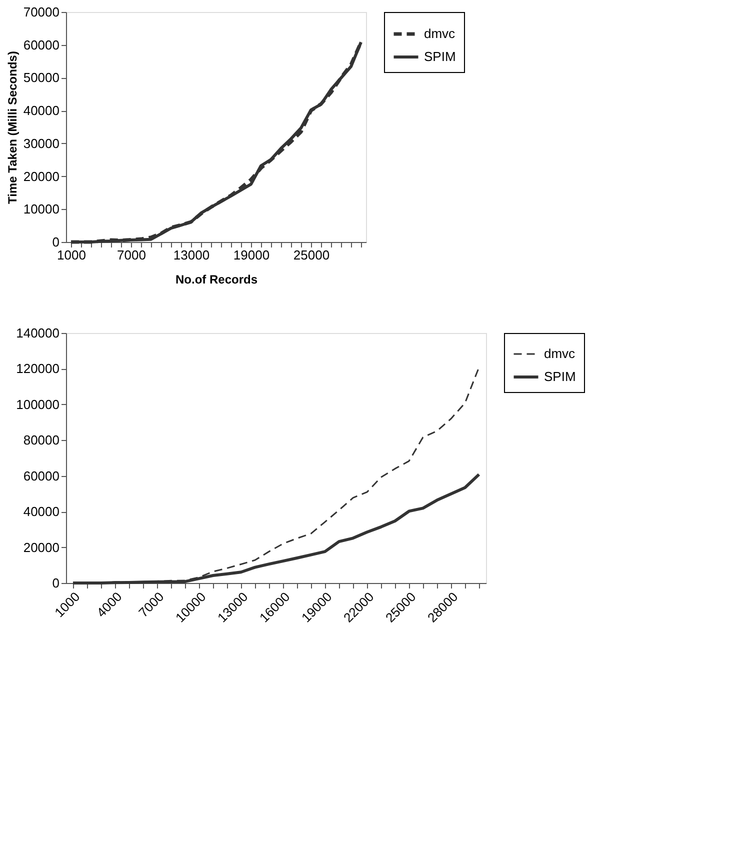 This screenshot has height=865, width=753. Describe the element at coordinates (38, 333) in the screenshot. I see `y-tick-label: 140000` at that location.